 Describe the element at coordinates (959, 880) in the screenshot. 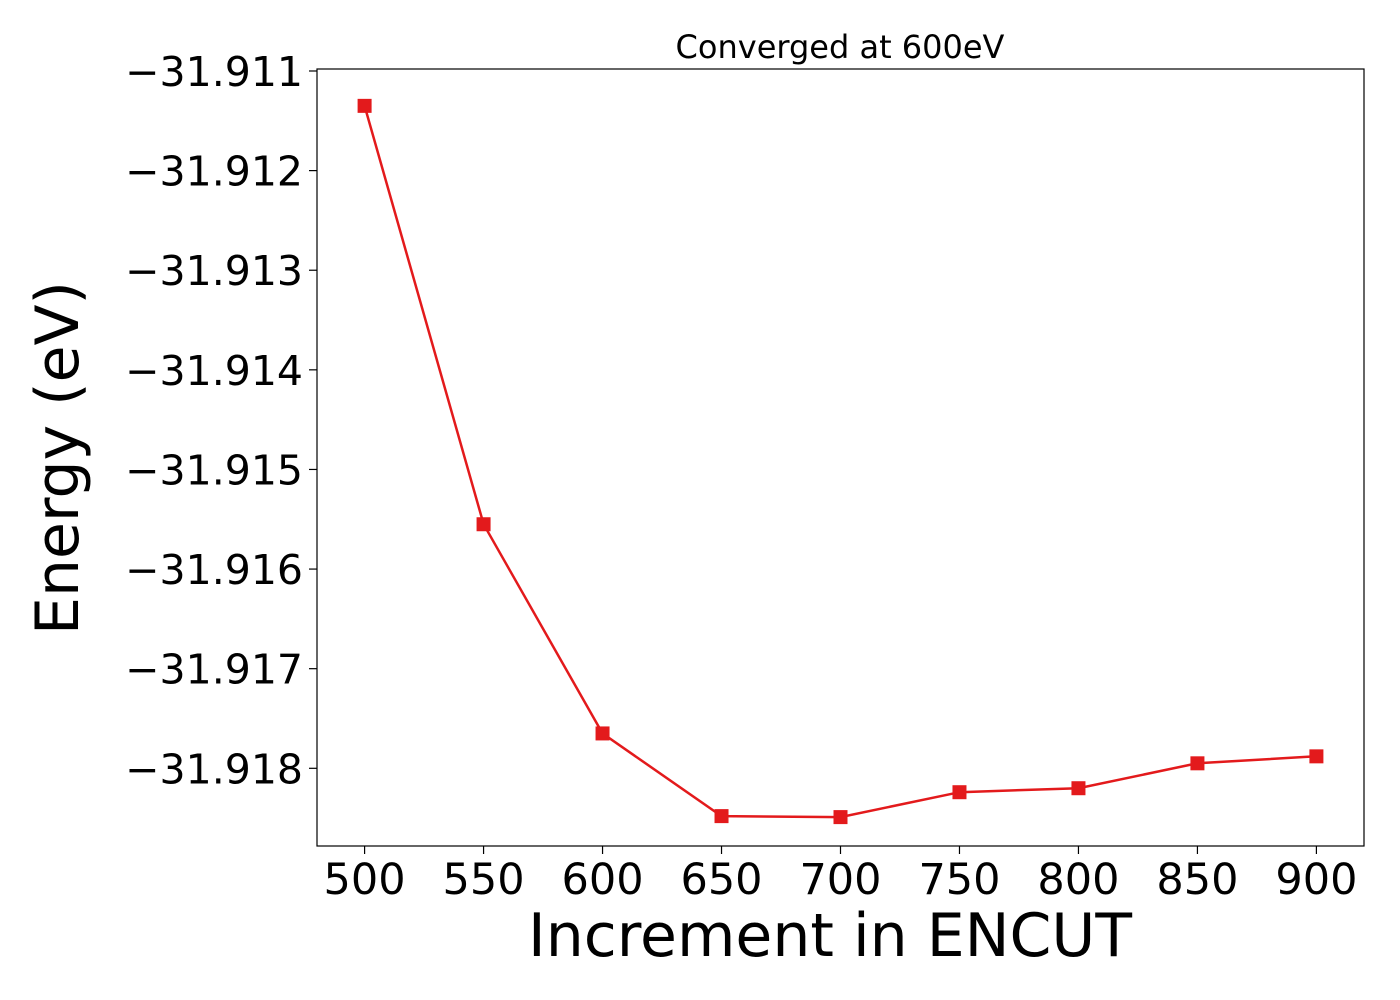

I see `x-tick-label: 750` at that location.